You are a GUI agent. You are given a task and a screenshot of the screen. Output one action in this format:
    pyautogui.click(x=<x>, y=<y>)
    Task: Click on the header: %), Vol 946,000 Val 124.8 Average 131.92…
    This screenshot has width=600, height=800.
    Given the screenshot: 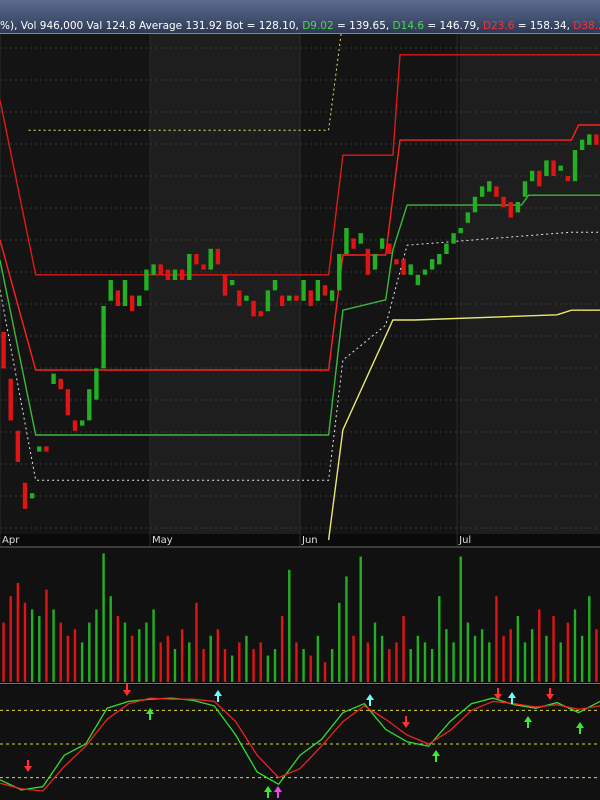 What is the action you would take?
    pyautogui.click(x=300, y=17)
    